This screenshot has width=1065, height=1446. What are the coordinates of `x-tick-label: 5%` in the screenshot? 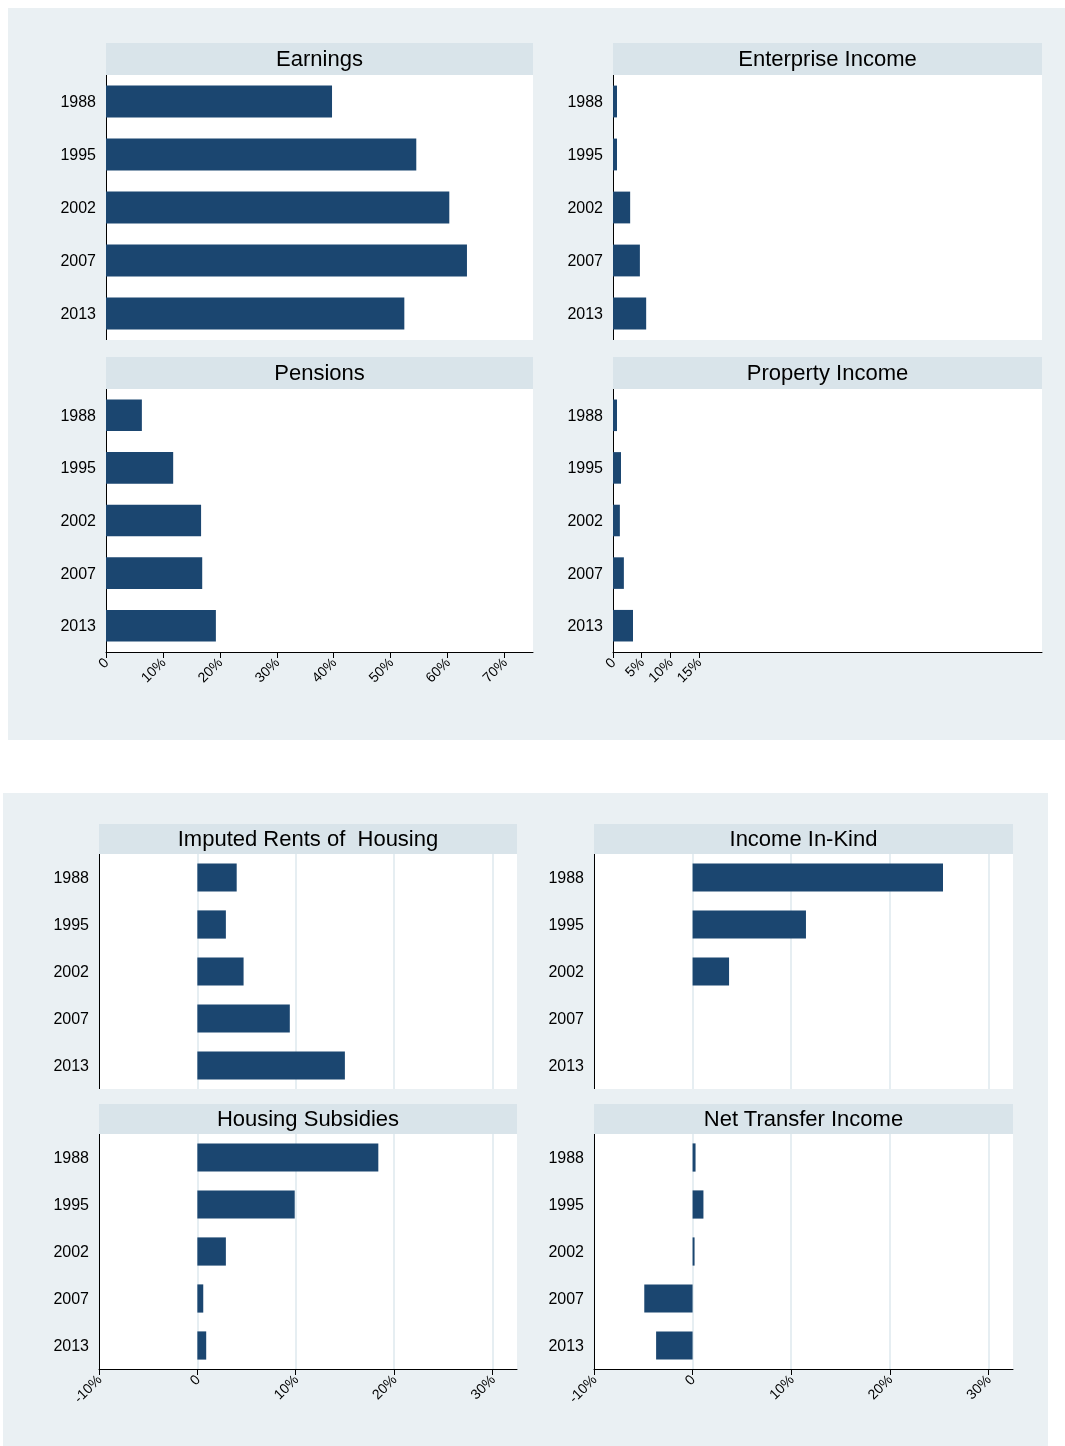 It's located at (634, 667).